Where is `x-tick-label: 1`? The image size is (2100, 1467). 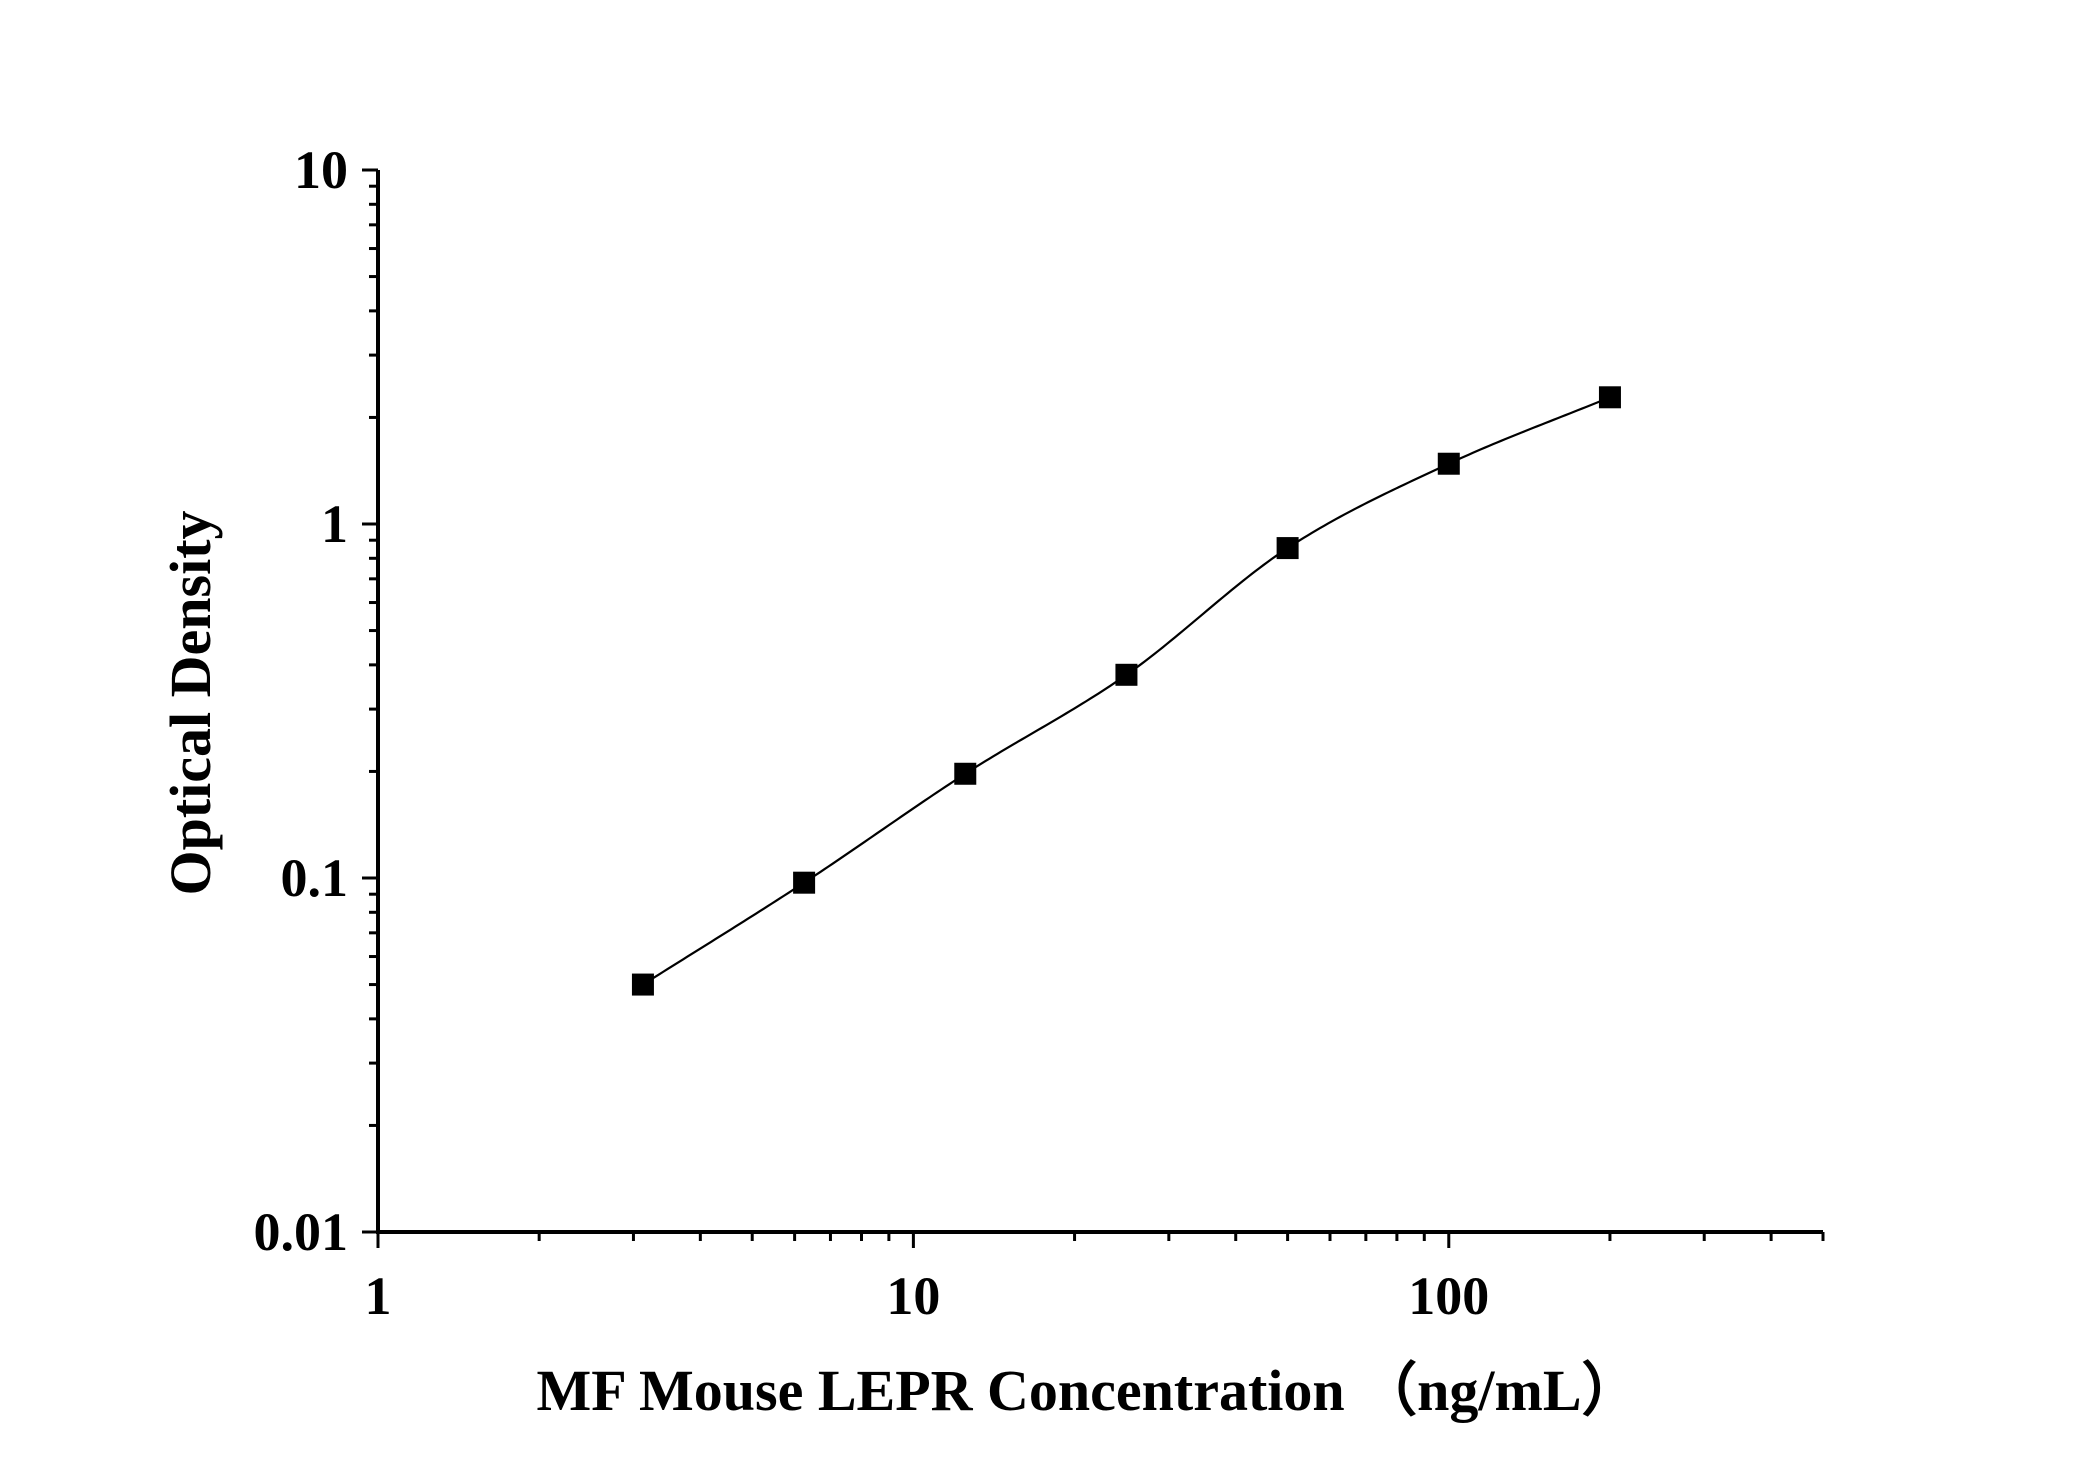
x-tick-label: 1 is located at coordinates (378, 1296).